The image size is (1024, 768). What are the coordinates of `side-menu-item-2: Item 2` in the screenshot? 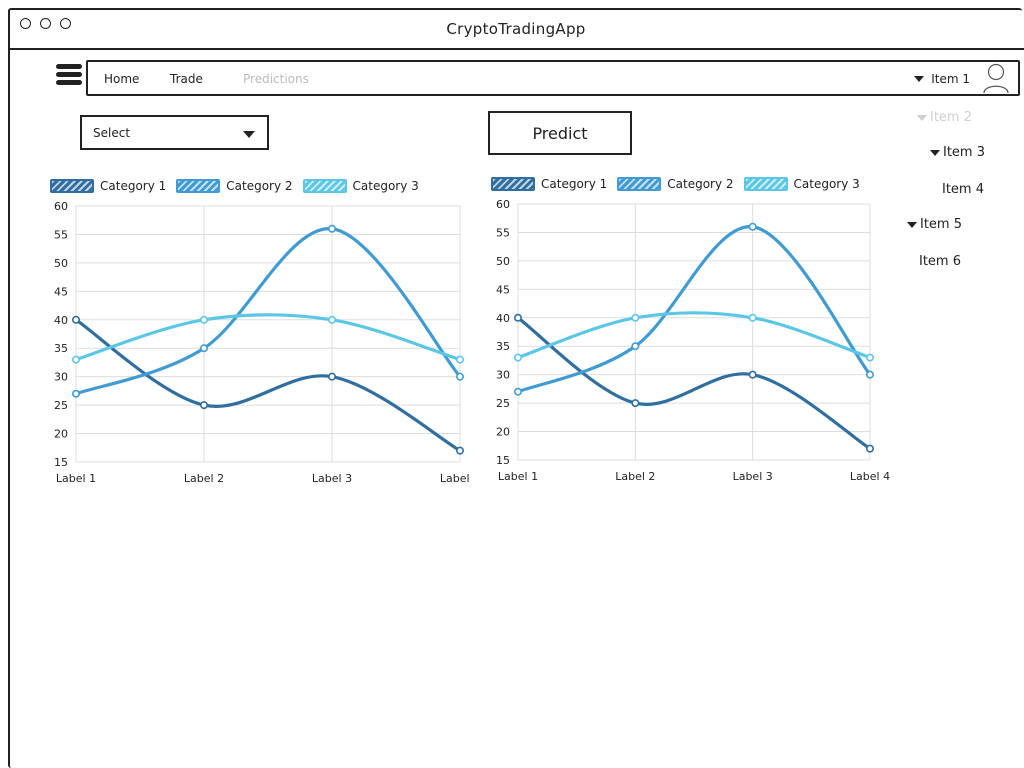 It's located at (944, 117).